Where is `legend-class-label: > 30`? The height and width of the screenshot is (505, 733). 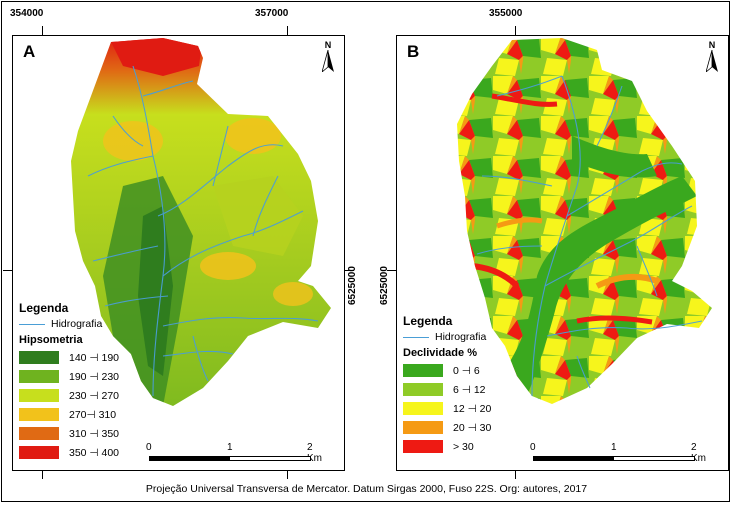 legend-class-label: > 30 is located at coordinates (463, 446).